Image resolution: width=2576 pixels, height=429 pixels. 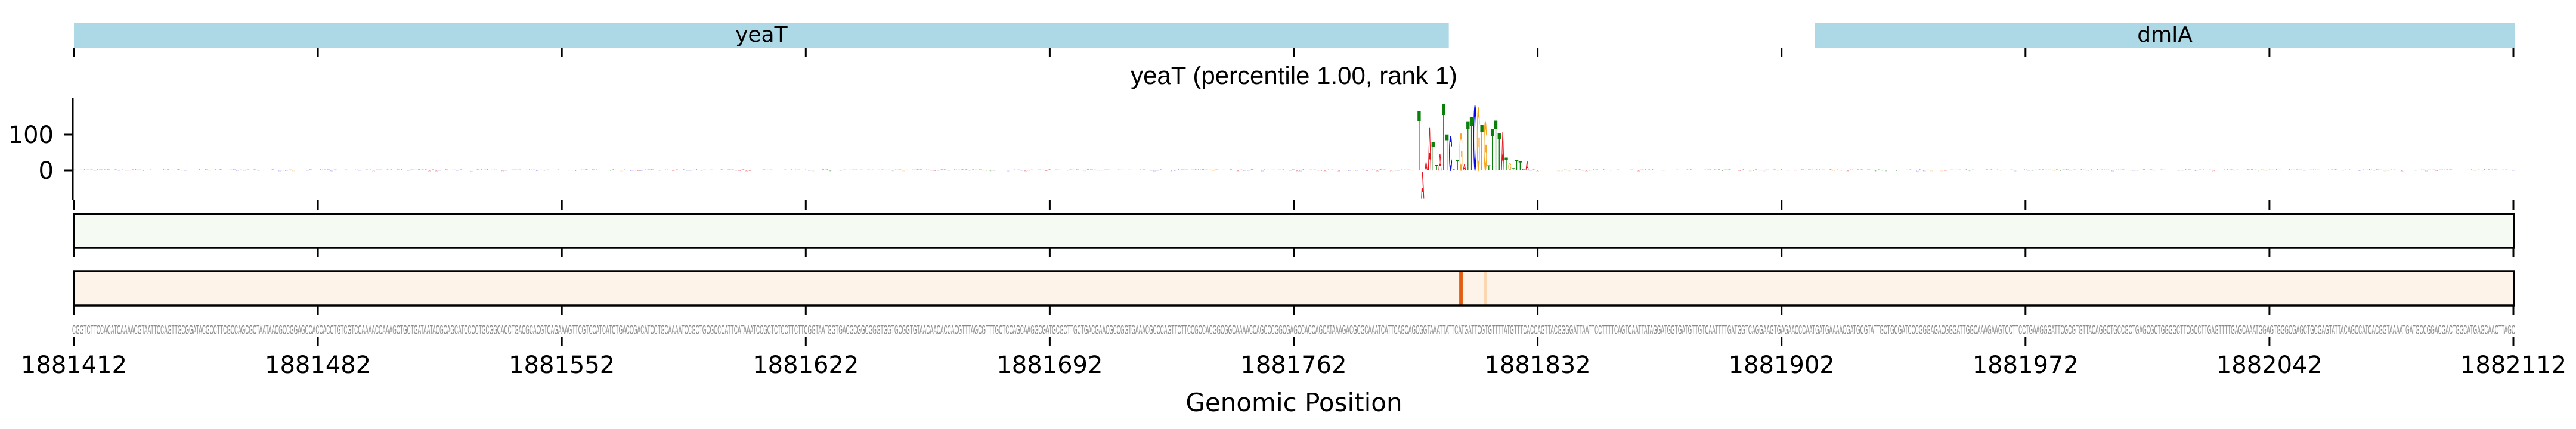 What do you see at coordinates (318, 365) in the screenshot?
I see `x-tick-label: 1881482` at bounding box center [318, 365].